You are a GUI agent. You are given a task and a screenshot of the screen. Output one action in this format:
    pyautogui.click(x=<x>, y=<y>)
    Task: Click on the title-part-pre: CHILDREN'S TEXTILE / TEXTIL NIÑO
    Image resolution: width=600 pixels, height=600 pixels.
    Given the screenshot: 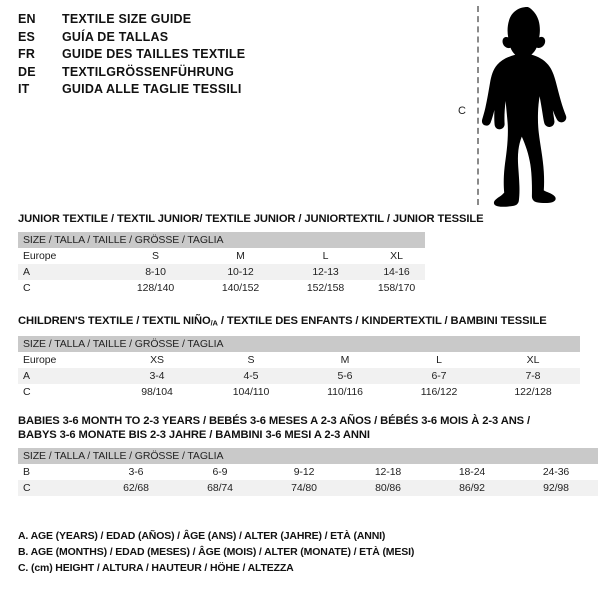 What is the action you would take?
    pyautogui.click(x=114, y=321)
    